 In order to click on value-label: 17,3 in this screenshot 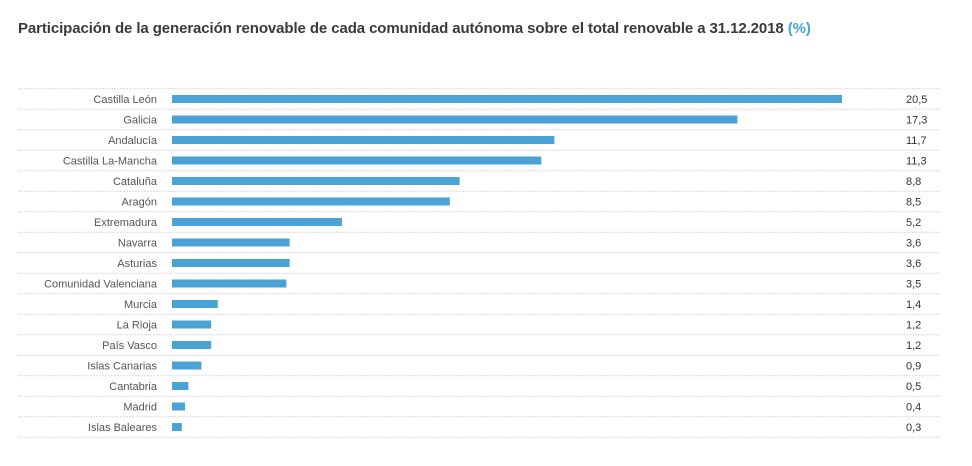, I will do `click(916, 121)`.